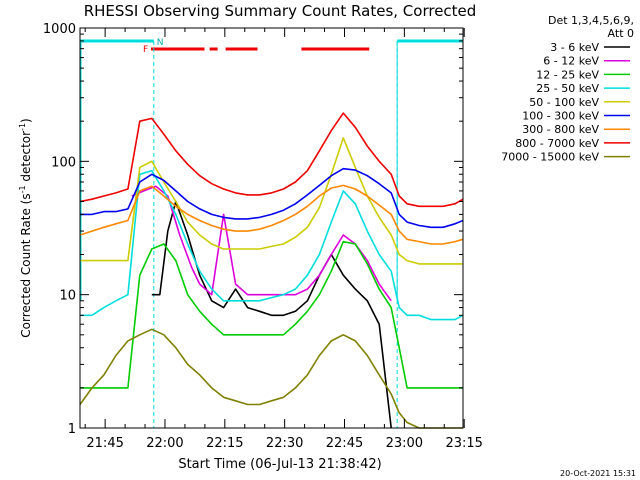  Describe the element at coordinates (567, 74) in the screenshot. I see `legend-label-3: 12 - 25 keV` at that location.